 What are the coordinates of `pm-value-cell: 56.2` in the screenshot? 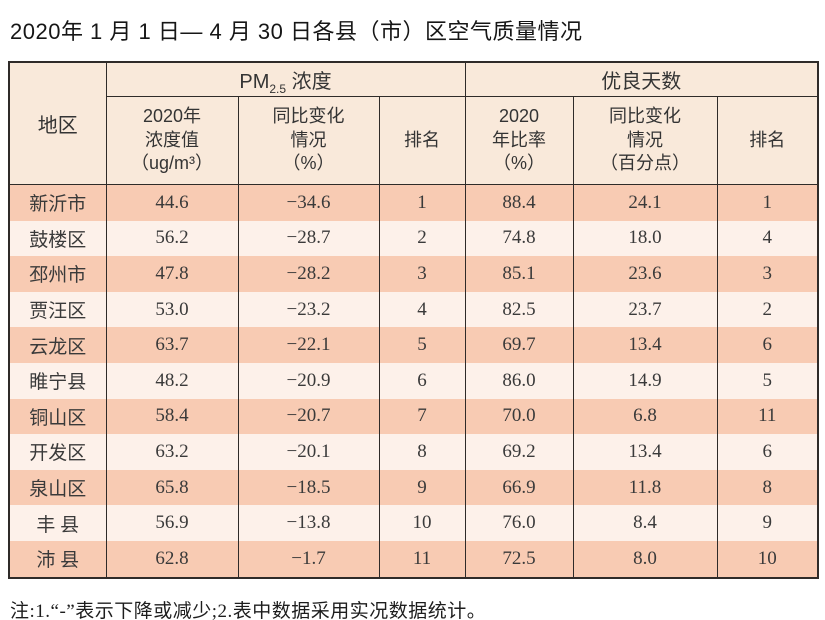 It's located at (172, 238).